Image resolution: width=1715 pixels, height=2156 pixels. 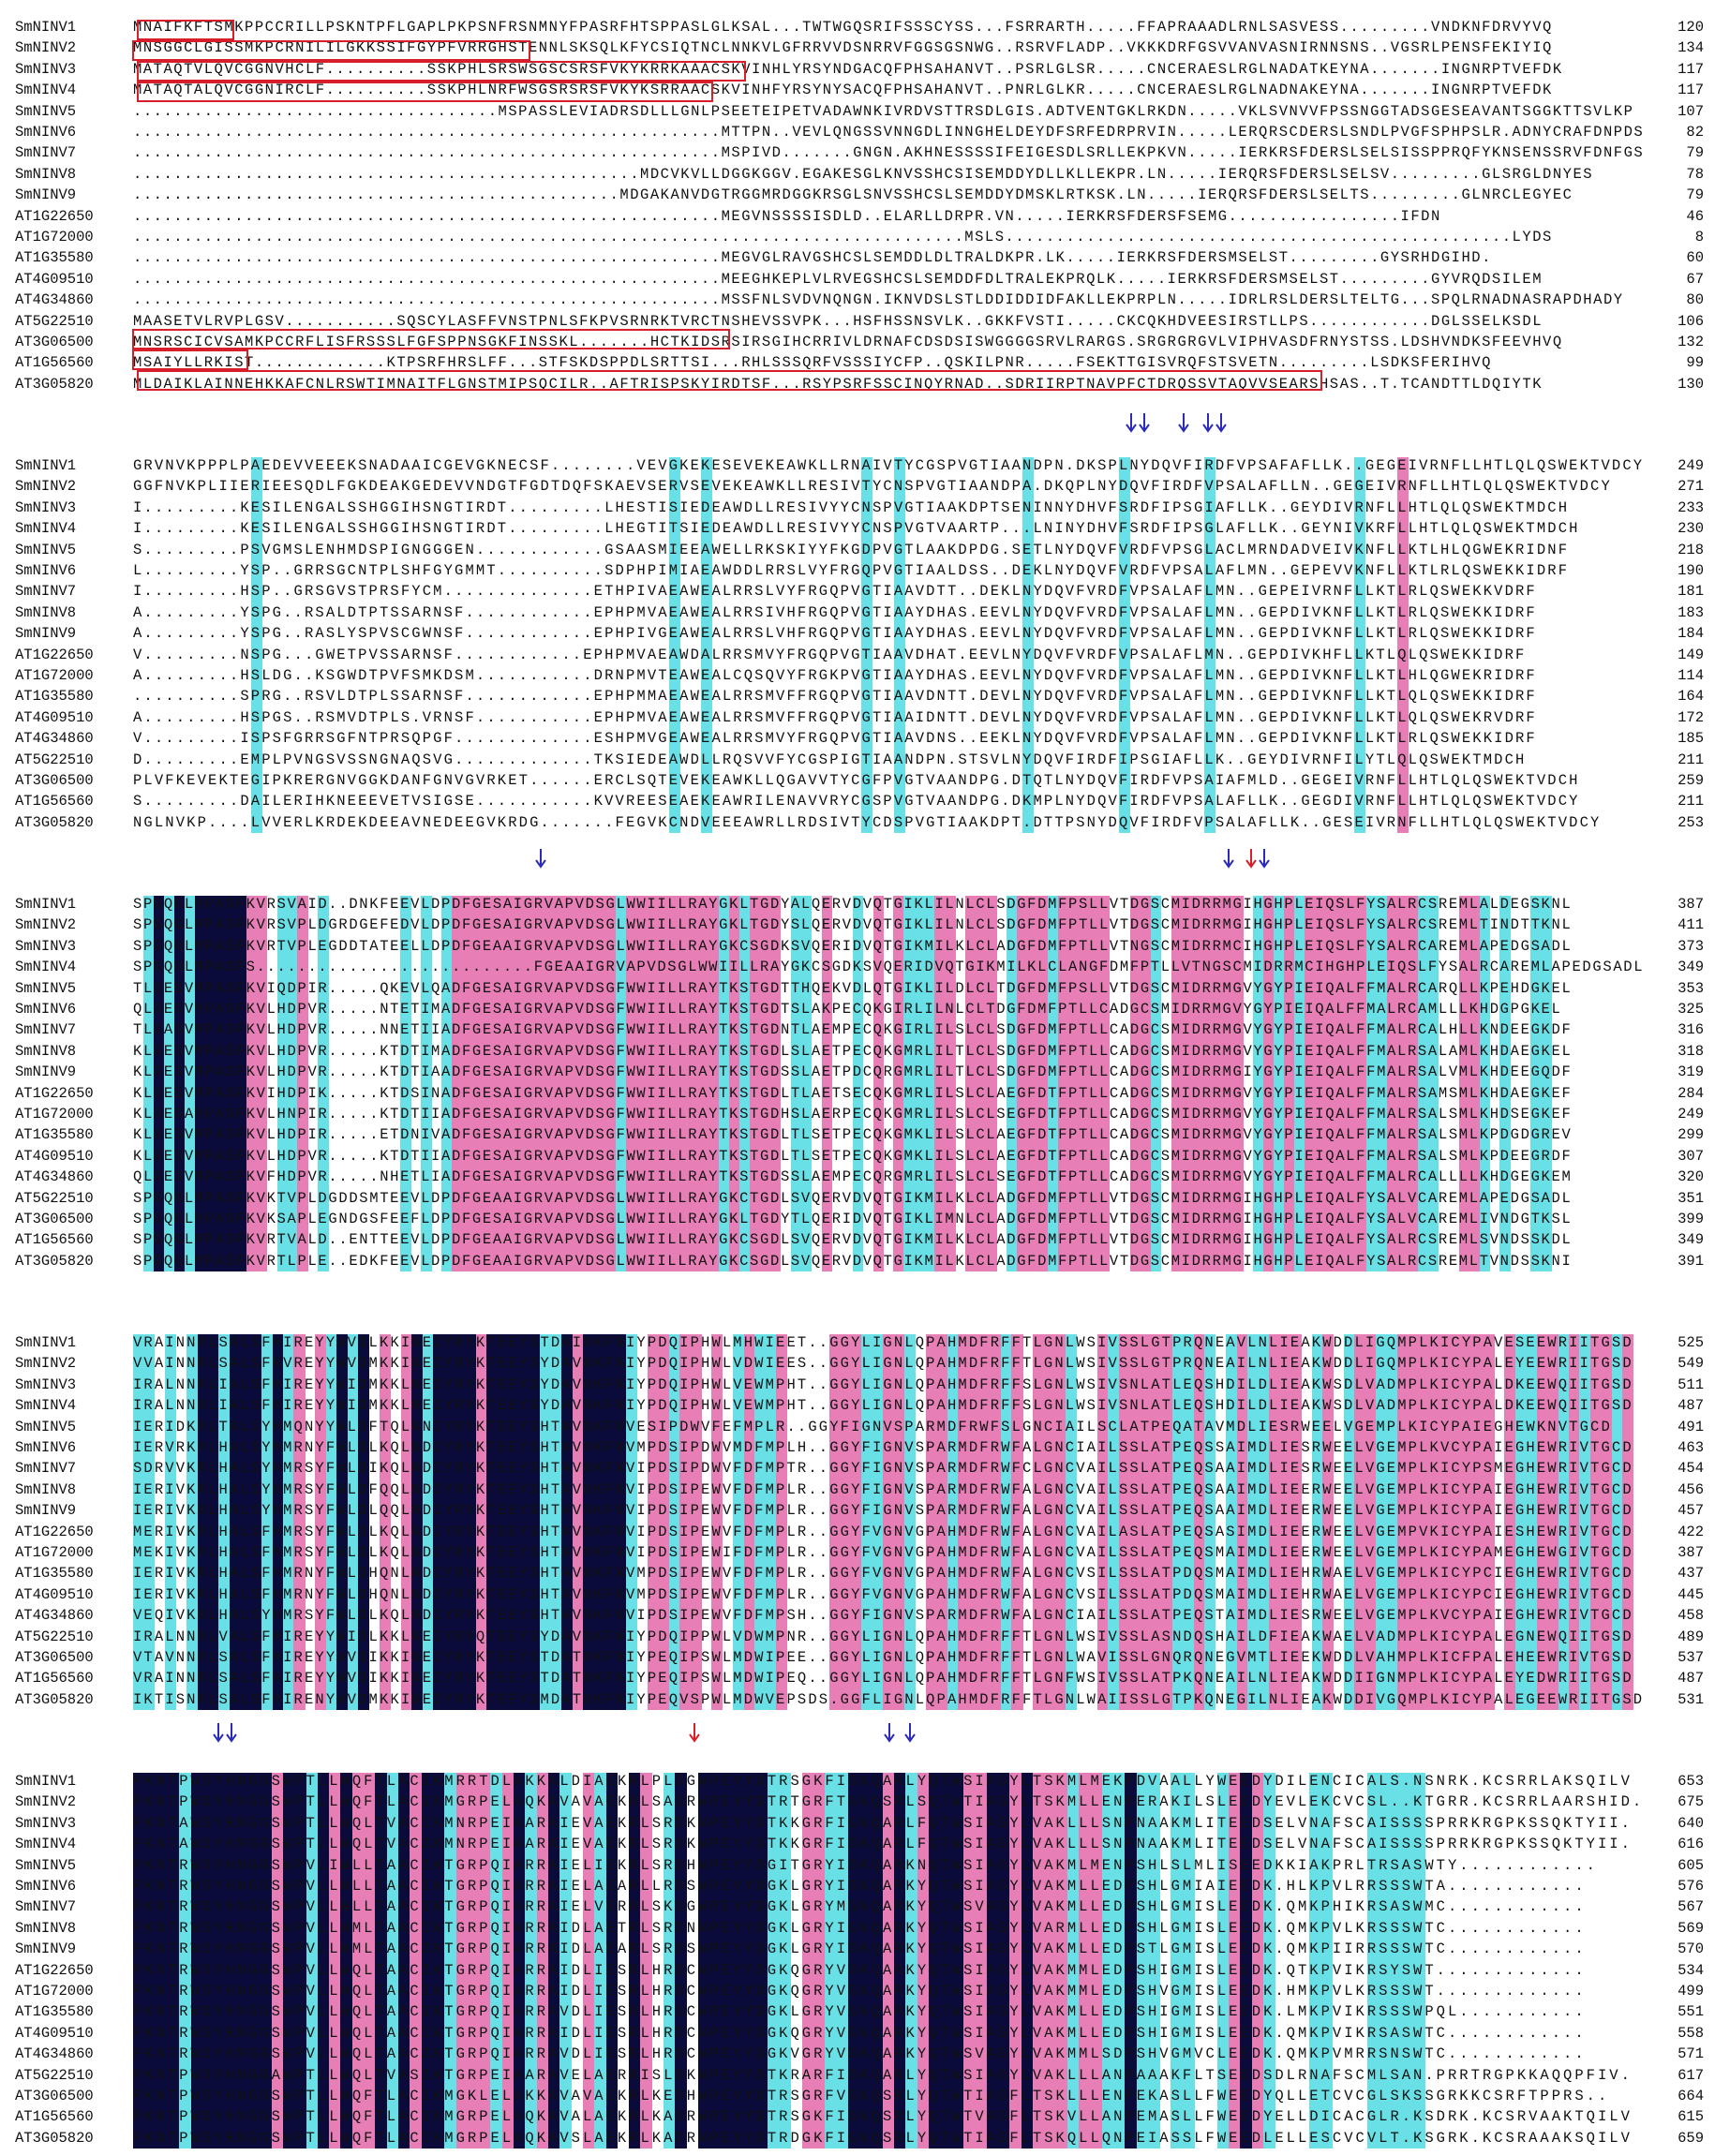 What do you see at coordinates (46, 1406) in the screenshot?
I see `sequence-name: SmNINV4` at bounding box center [46, 1406].